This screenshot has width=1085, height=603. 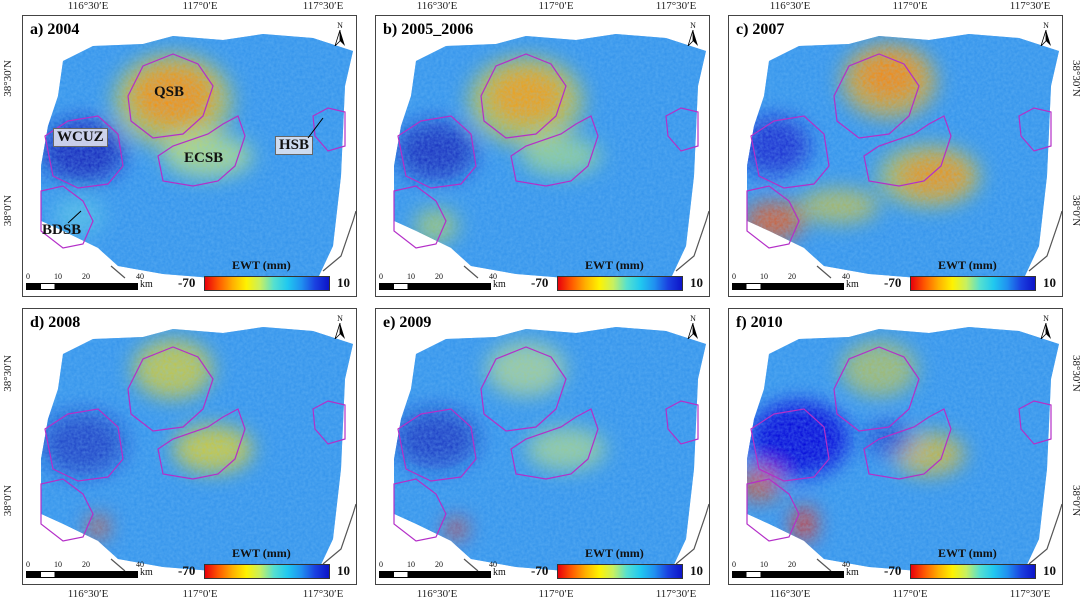 What do you see at coordinates (80, 137) in the screenshot?
I see `wcuz-label: WCUZ` at bounding box center [80, 137].